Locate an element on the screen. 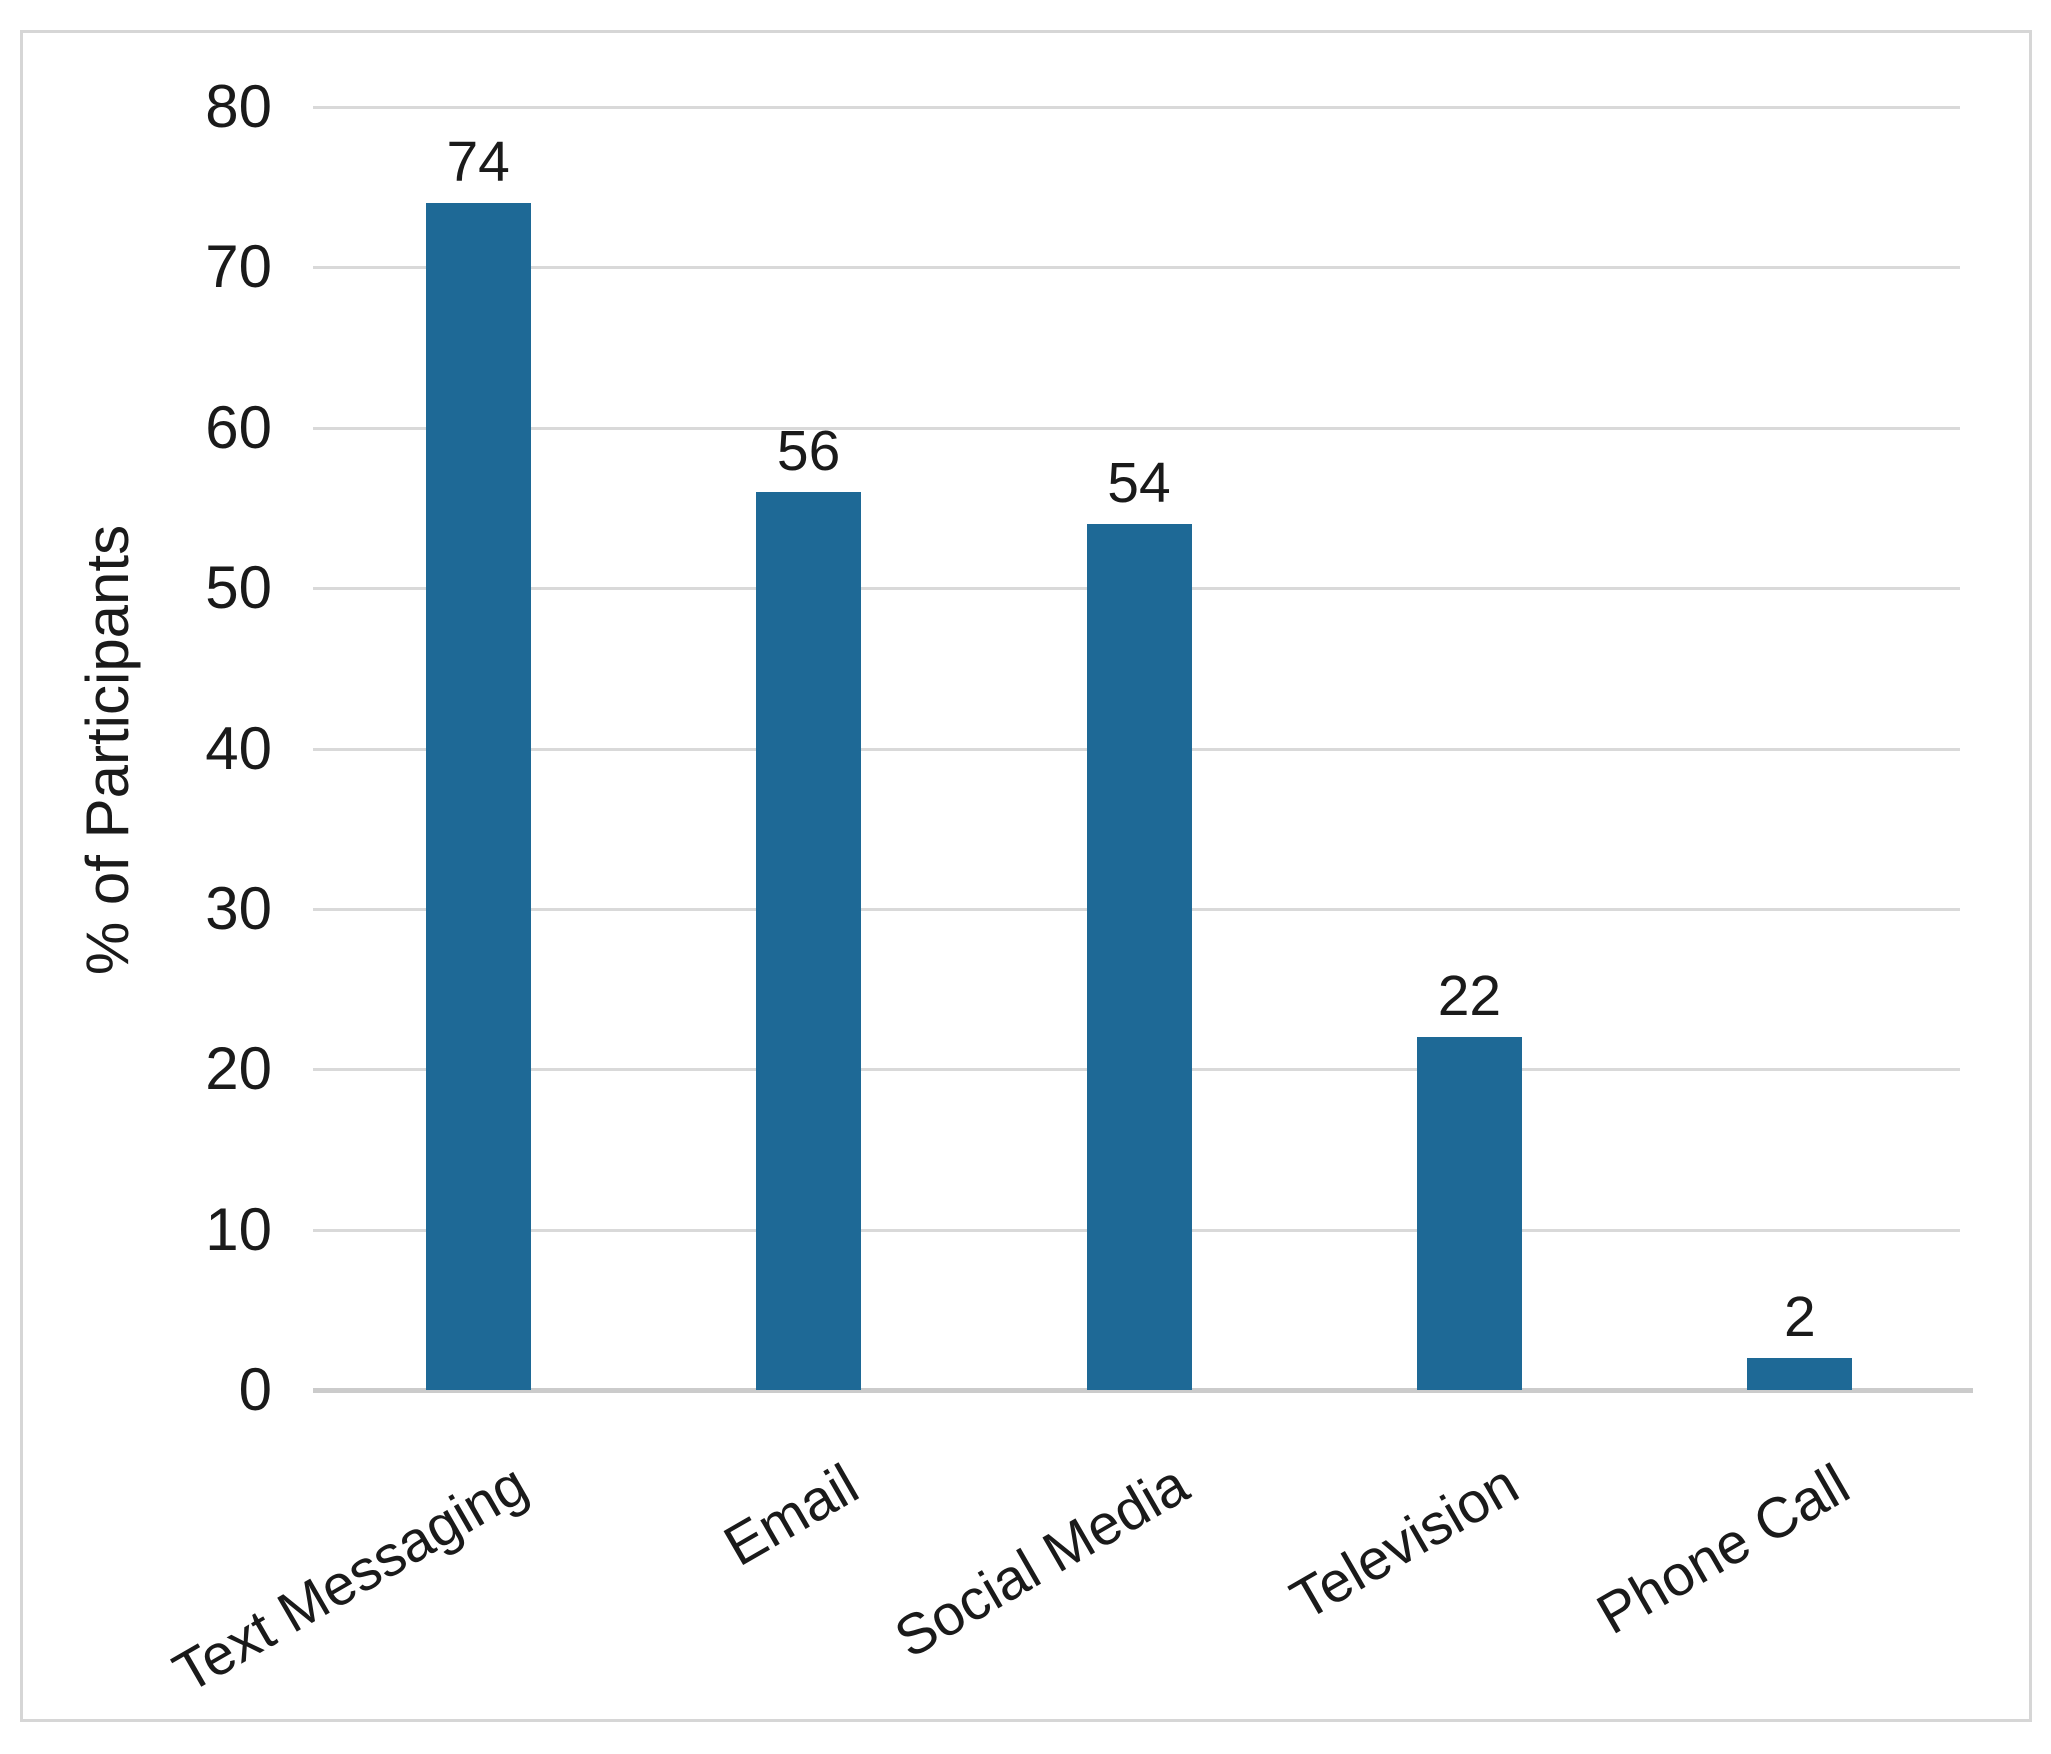 Image resolution: width=2051 pixels, height=1754 pixels. y-tick-label: 50 is located at coordinates (238, 588).